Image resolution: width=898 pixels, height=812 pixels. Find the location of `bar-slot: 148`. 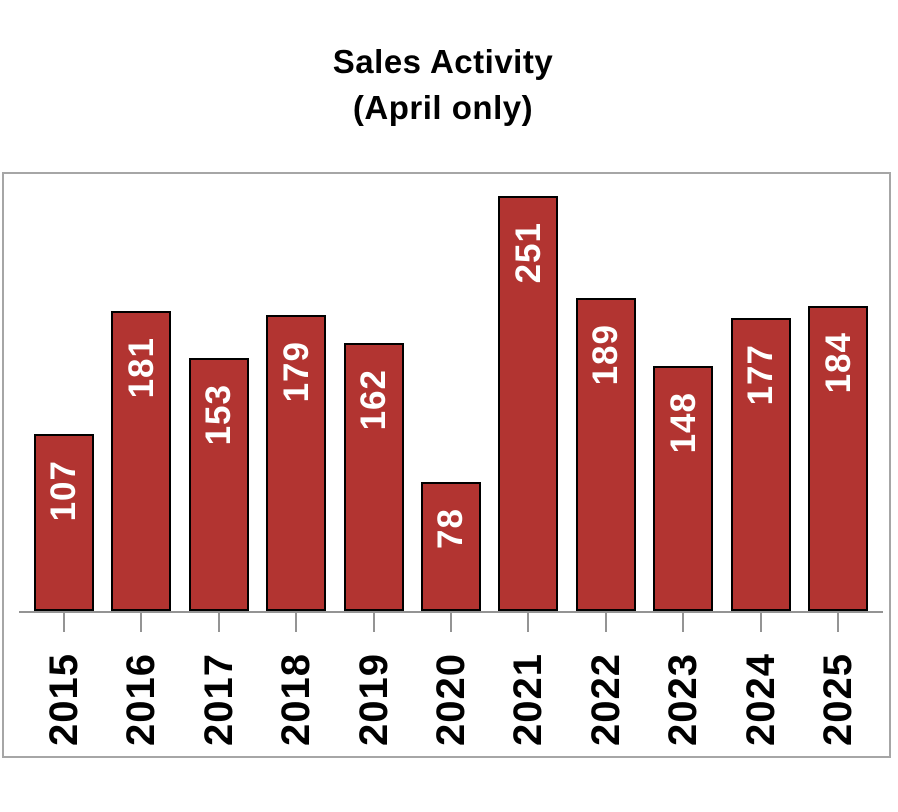

bar-slot: 148 is located at coordinates (683, 392).